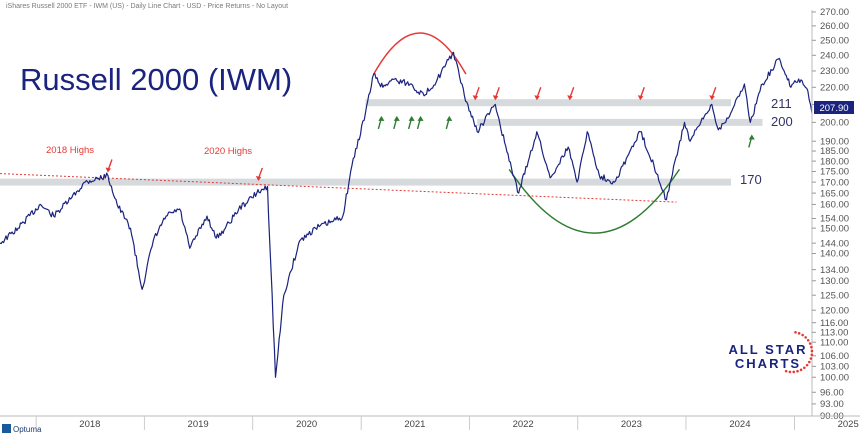  What do you see at coordinates (27, 429) in the screenshot?
I see `vendor-name: Optuma` at bounding box center [27, 429].